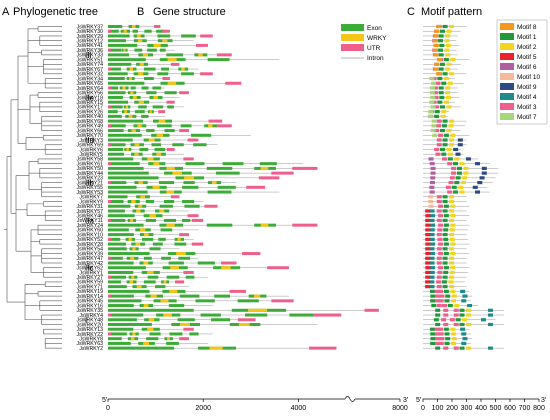  I want to click on gene-structure-axis: 0 2000 4000 8000 5' 3', so click(255, 404).